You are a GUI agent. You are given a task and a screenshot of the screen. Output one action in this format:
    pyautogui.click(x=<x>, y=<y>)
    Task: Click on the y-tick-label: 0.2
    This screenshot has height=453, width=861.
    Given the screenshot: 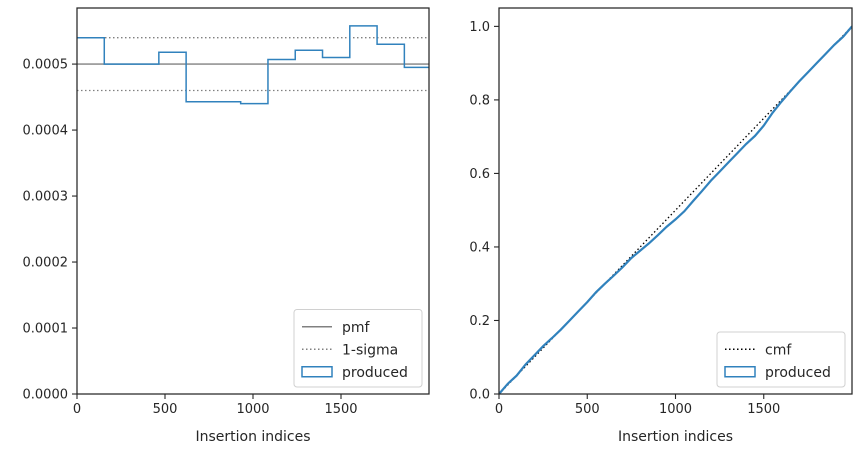 What is the action you would take?
    pyautogui.click(x=479, y=321)
    